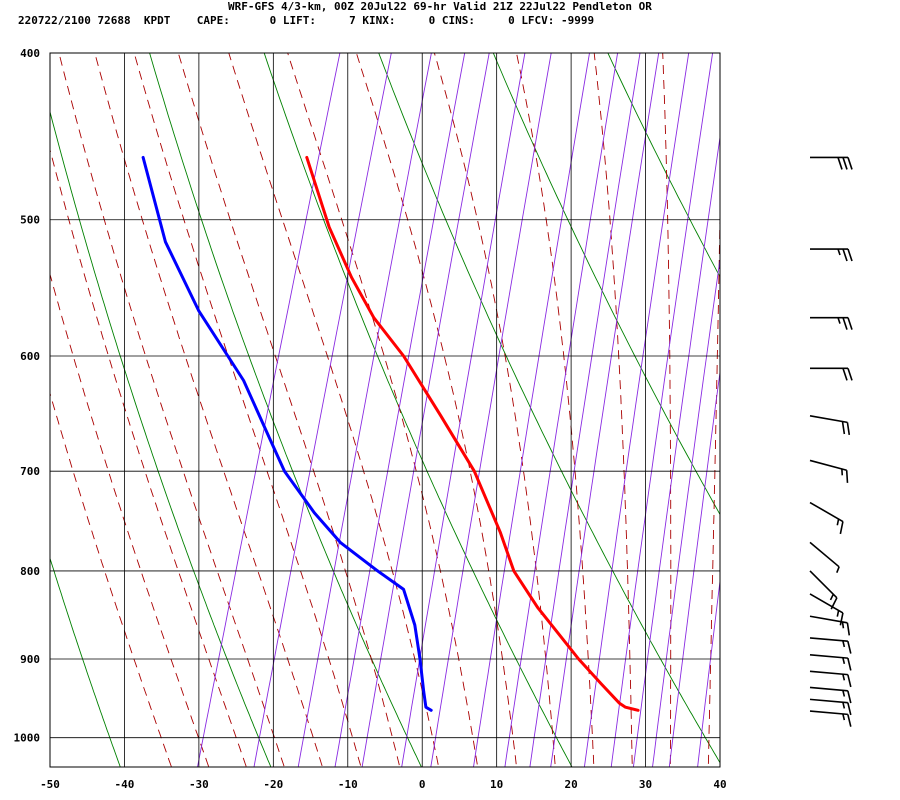 The width and height of the screenshot is (900, 800). Describe the element at coordinates (422, 784) in the screenshot. I see `x-tick-label: 0` at that location.